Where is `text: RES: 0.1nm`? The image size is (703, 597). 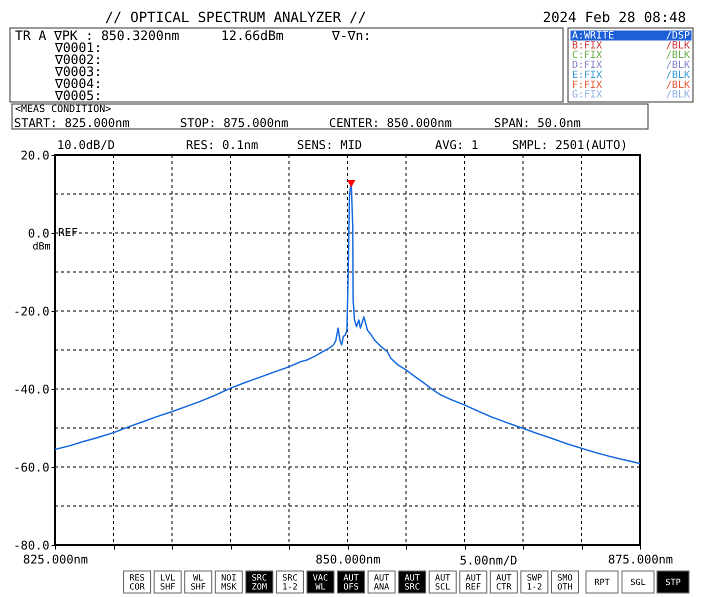
text: RES: 0.1nm is located at coordinates (222, 145).